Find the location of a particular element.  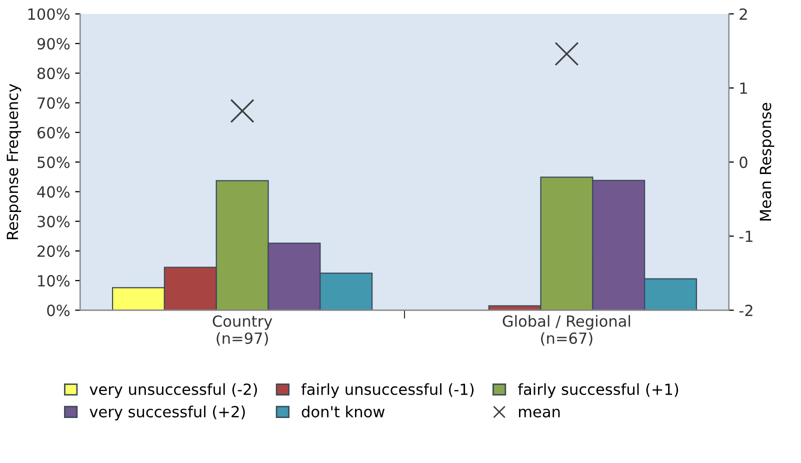

y2-axis-title: Mean Response is located at coordinates (767, 161).